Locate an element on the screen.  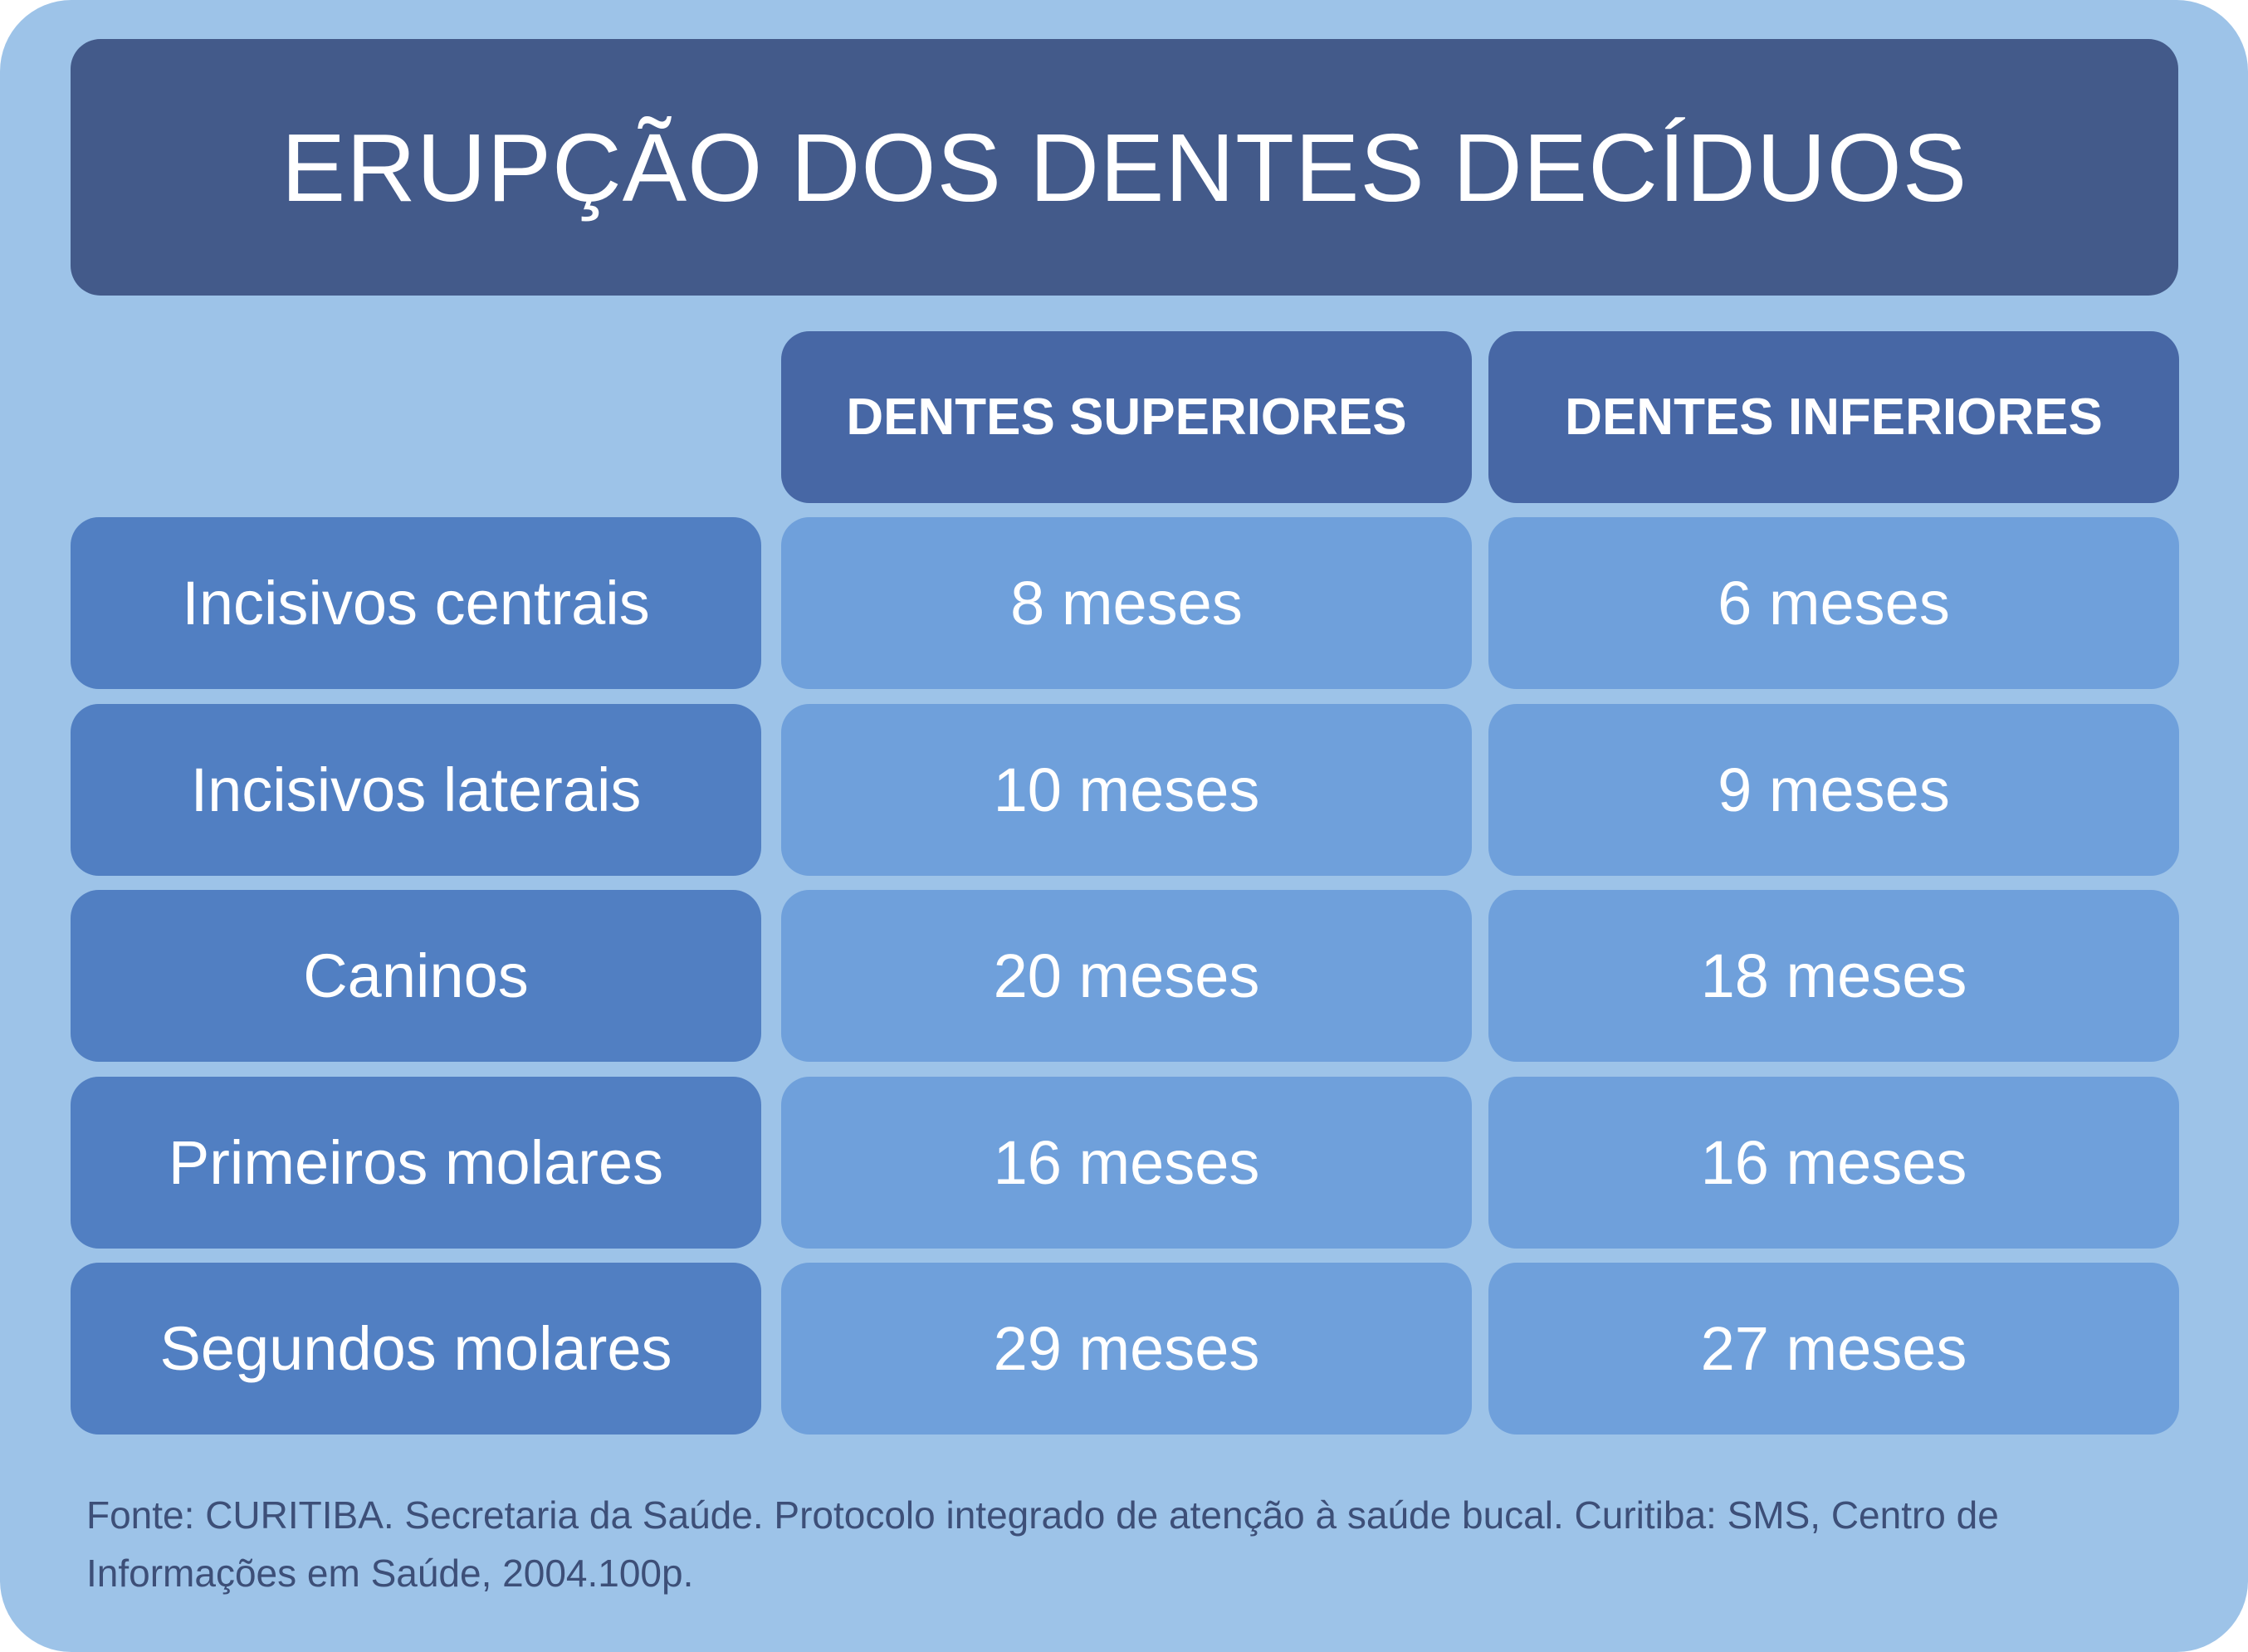
cell: 8 meses is located at coordinates (1126, 603).